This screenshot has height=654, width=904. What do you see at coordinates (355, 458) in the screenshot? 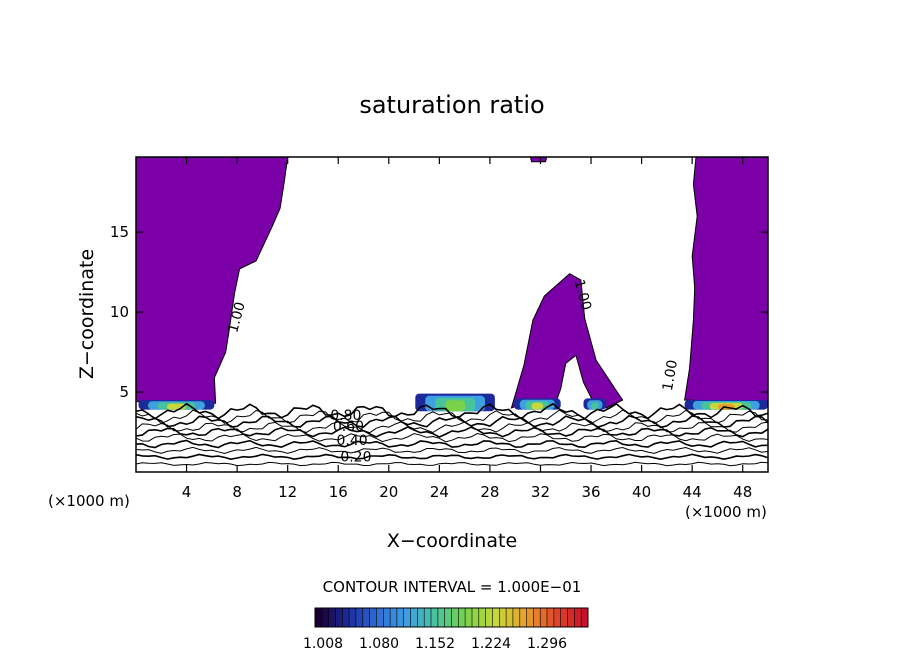
I see `contour-label: 0.20` at bounding box center [355, 458].